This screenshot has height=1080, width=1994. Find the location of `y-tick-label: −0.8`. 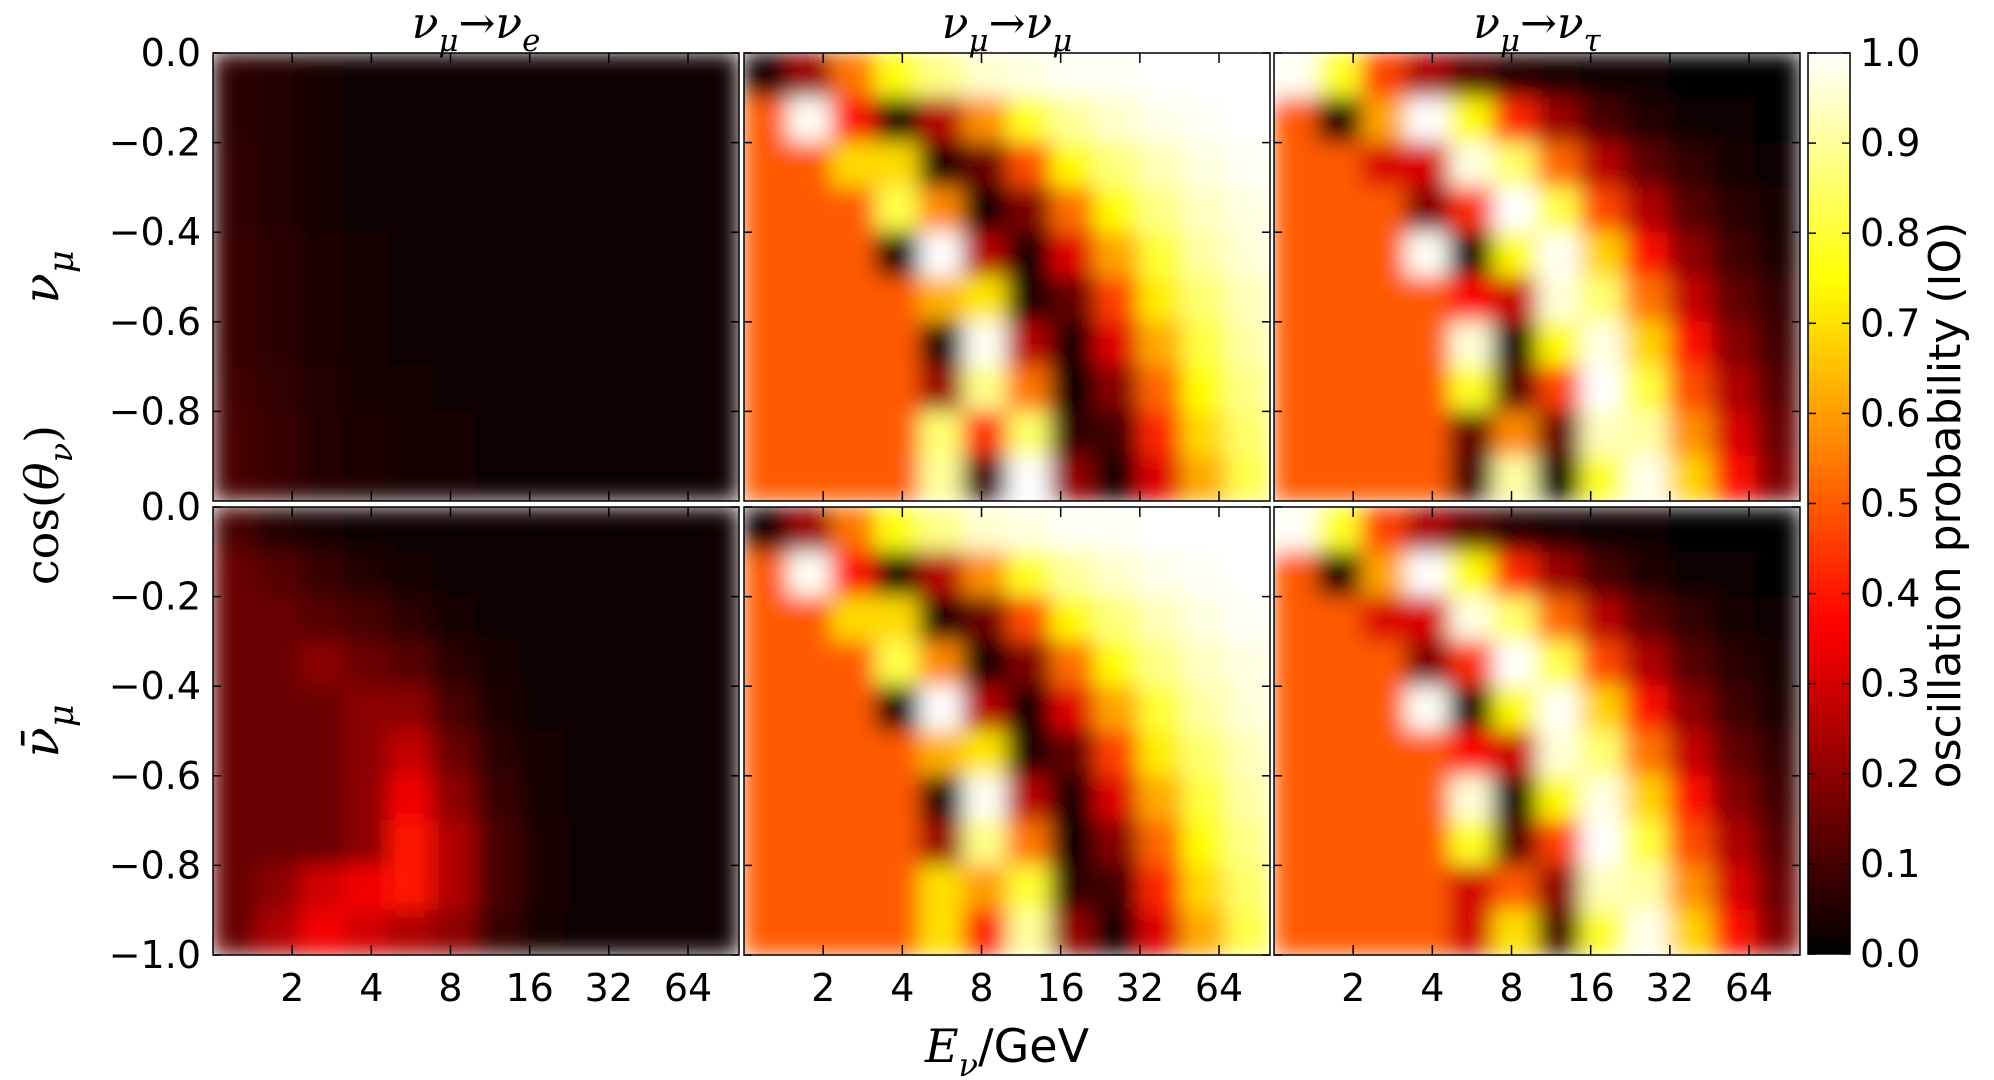

y-tick-label: −0.8 is located at coordinates (155, 865).